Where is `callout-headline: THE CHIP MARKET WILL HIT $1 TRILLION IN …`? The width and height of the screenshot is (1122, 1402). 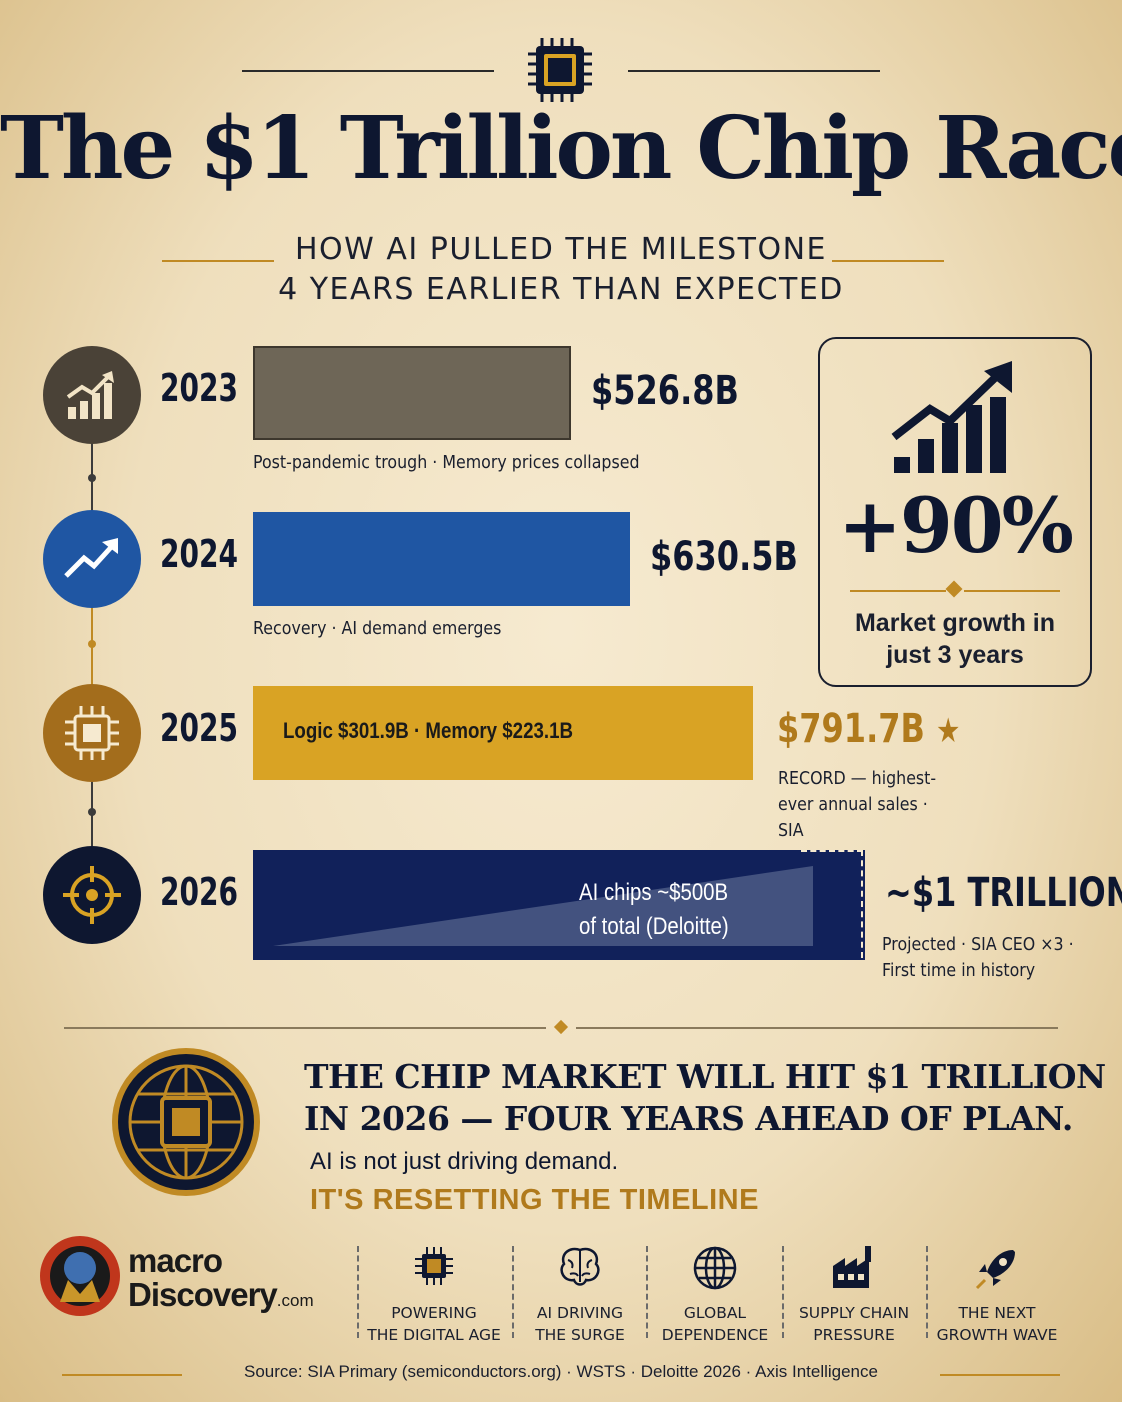
callout-headline: THE CHIP MARKET WILL HIT $1 TRILLION IN … is located at coordinates (705, 1098).